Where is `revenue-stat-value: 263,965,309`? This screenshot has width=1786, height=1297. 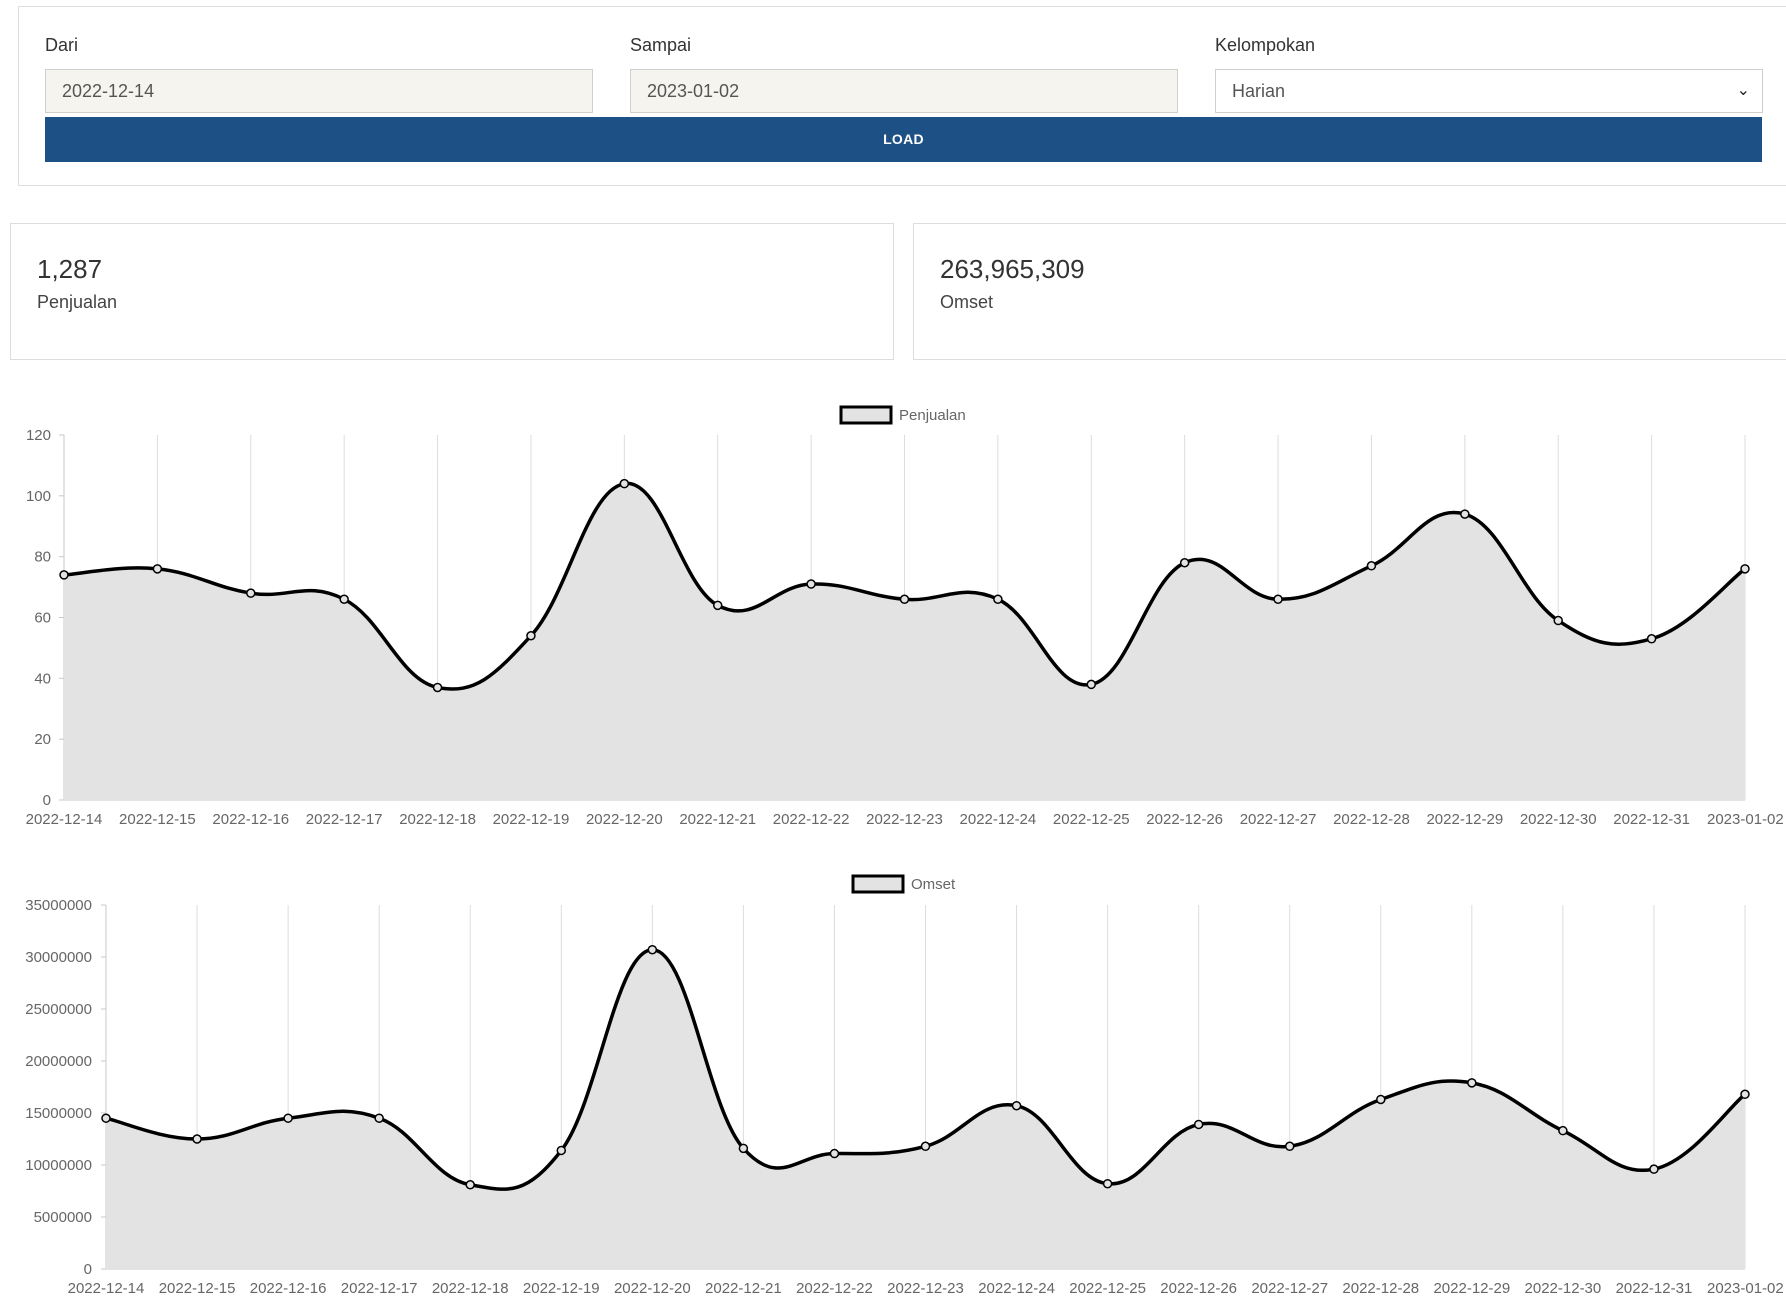
revenue-stat-value: 263,965,309 is located at coordinates (1012, 269).